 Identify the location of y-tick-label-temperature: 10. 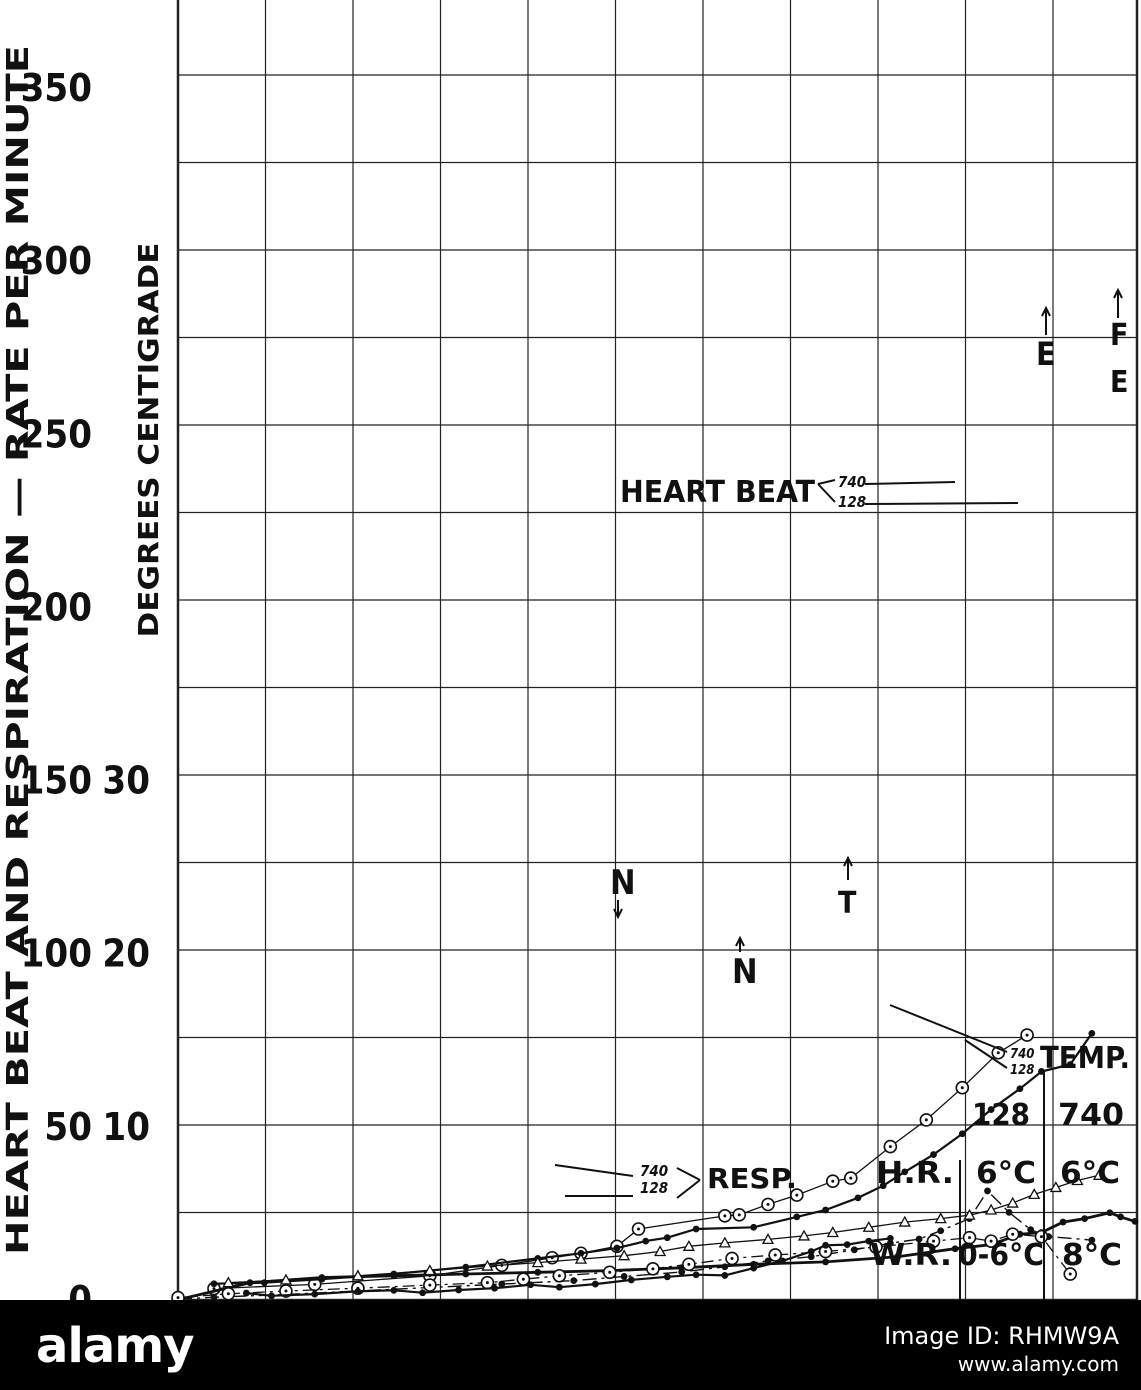
(126, 1127).